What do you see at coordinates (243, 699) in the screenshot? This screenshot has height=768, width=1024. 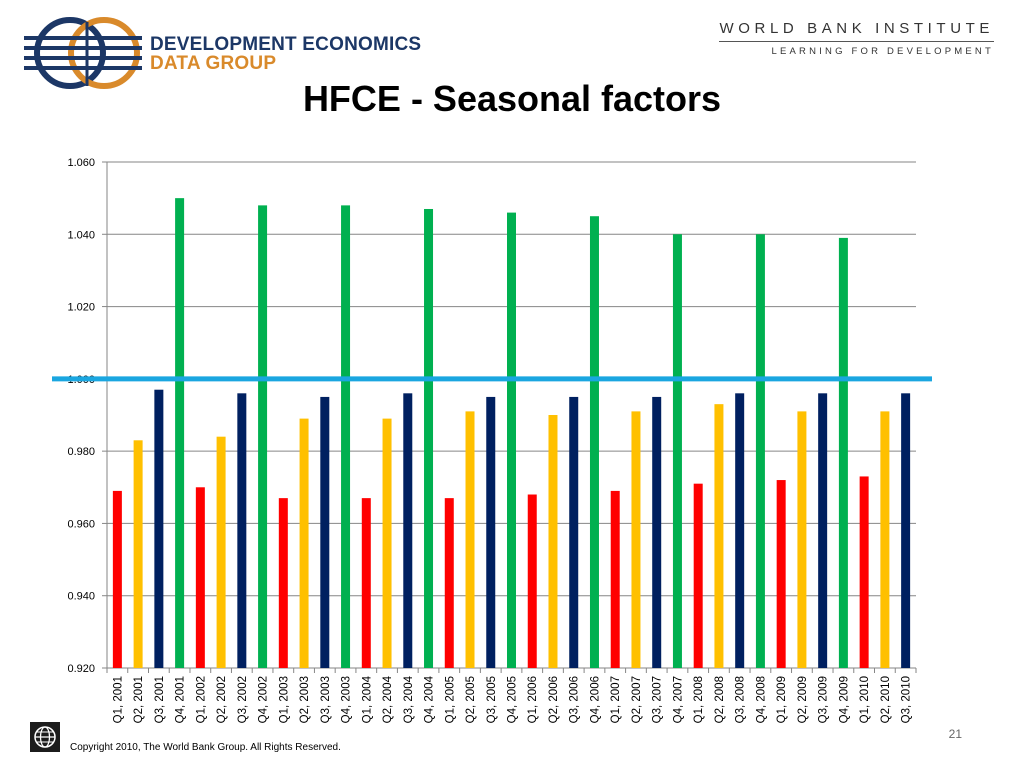 I see `x-tick-label: Q3, 2002` at bounding box center [243, 699].